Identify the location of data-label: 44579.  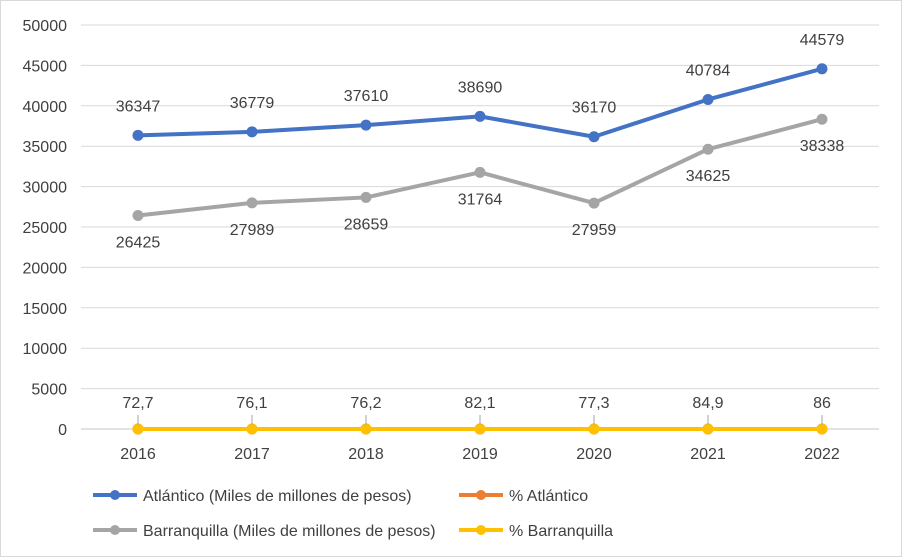
(822, 40).